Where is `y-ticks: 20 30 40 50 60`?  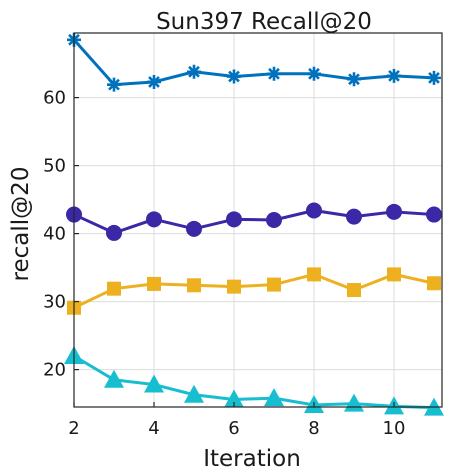
y-ticks: 20 30 40 50 60 is located at coordinates (61, 234).